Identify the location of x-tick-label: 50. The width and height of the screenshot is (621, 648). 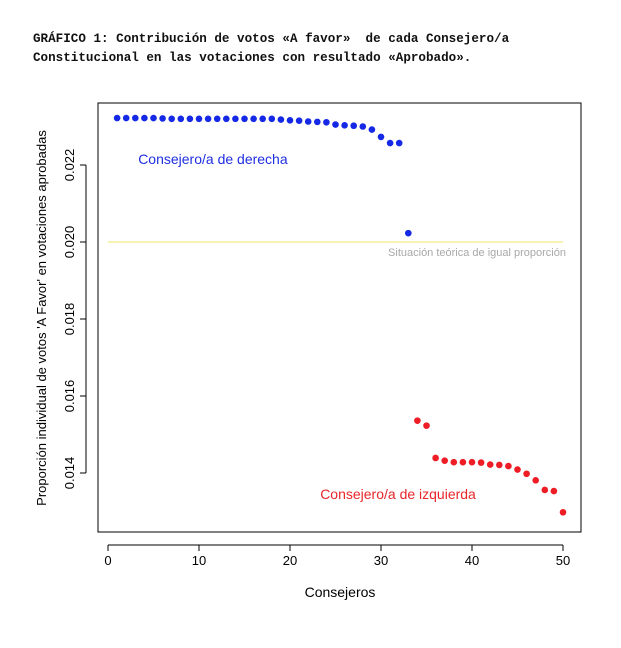
(563, 560).